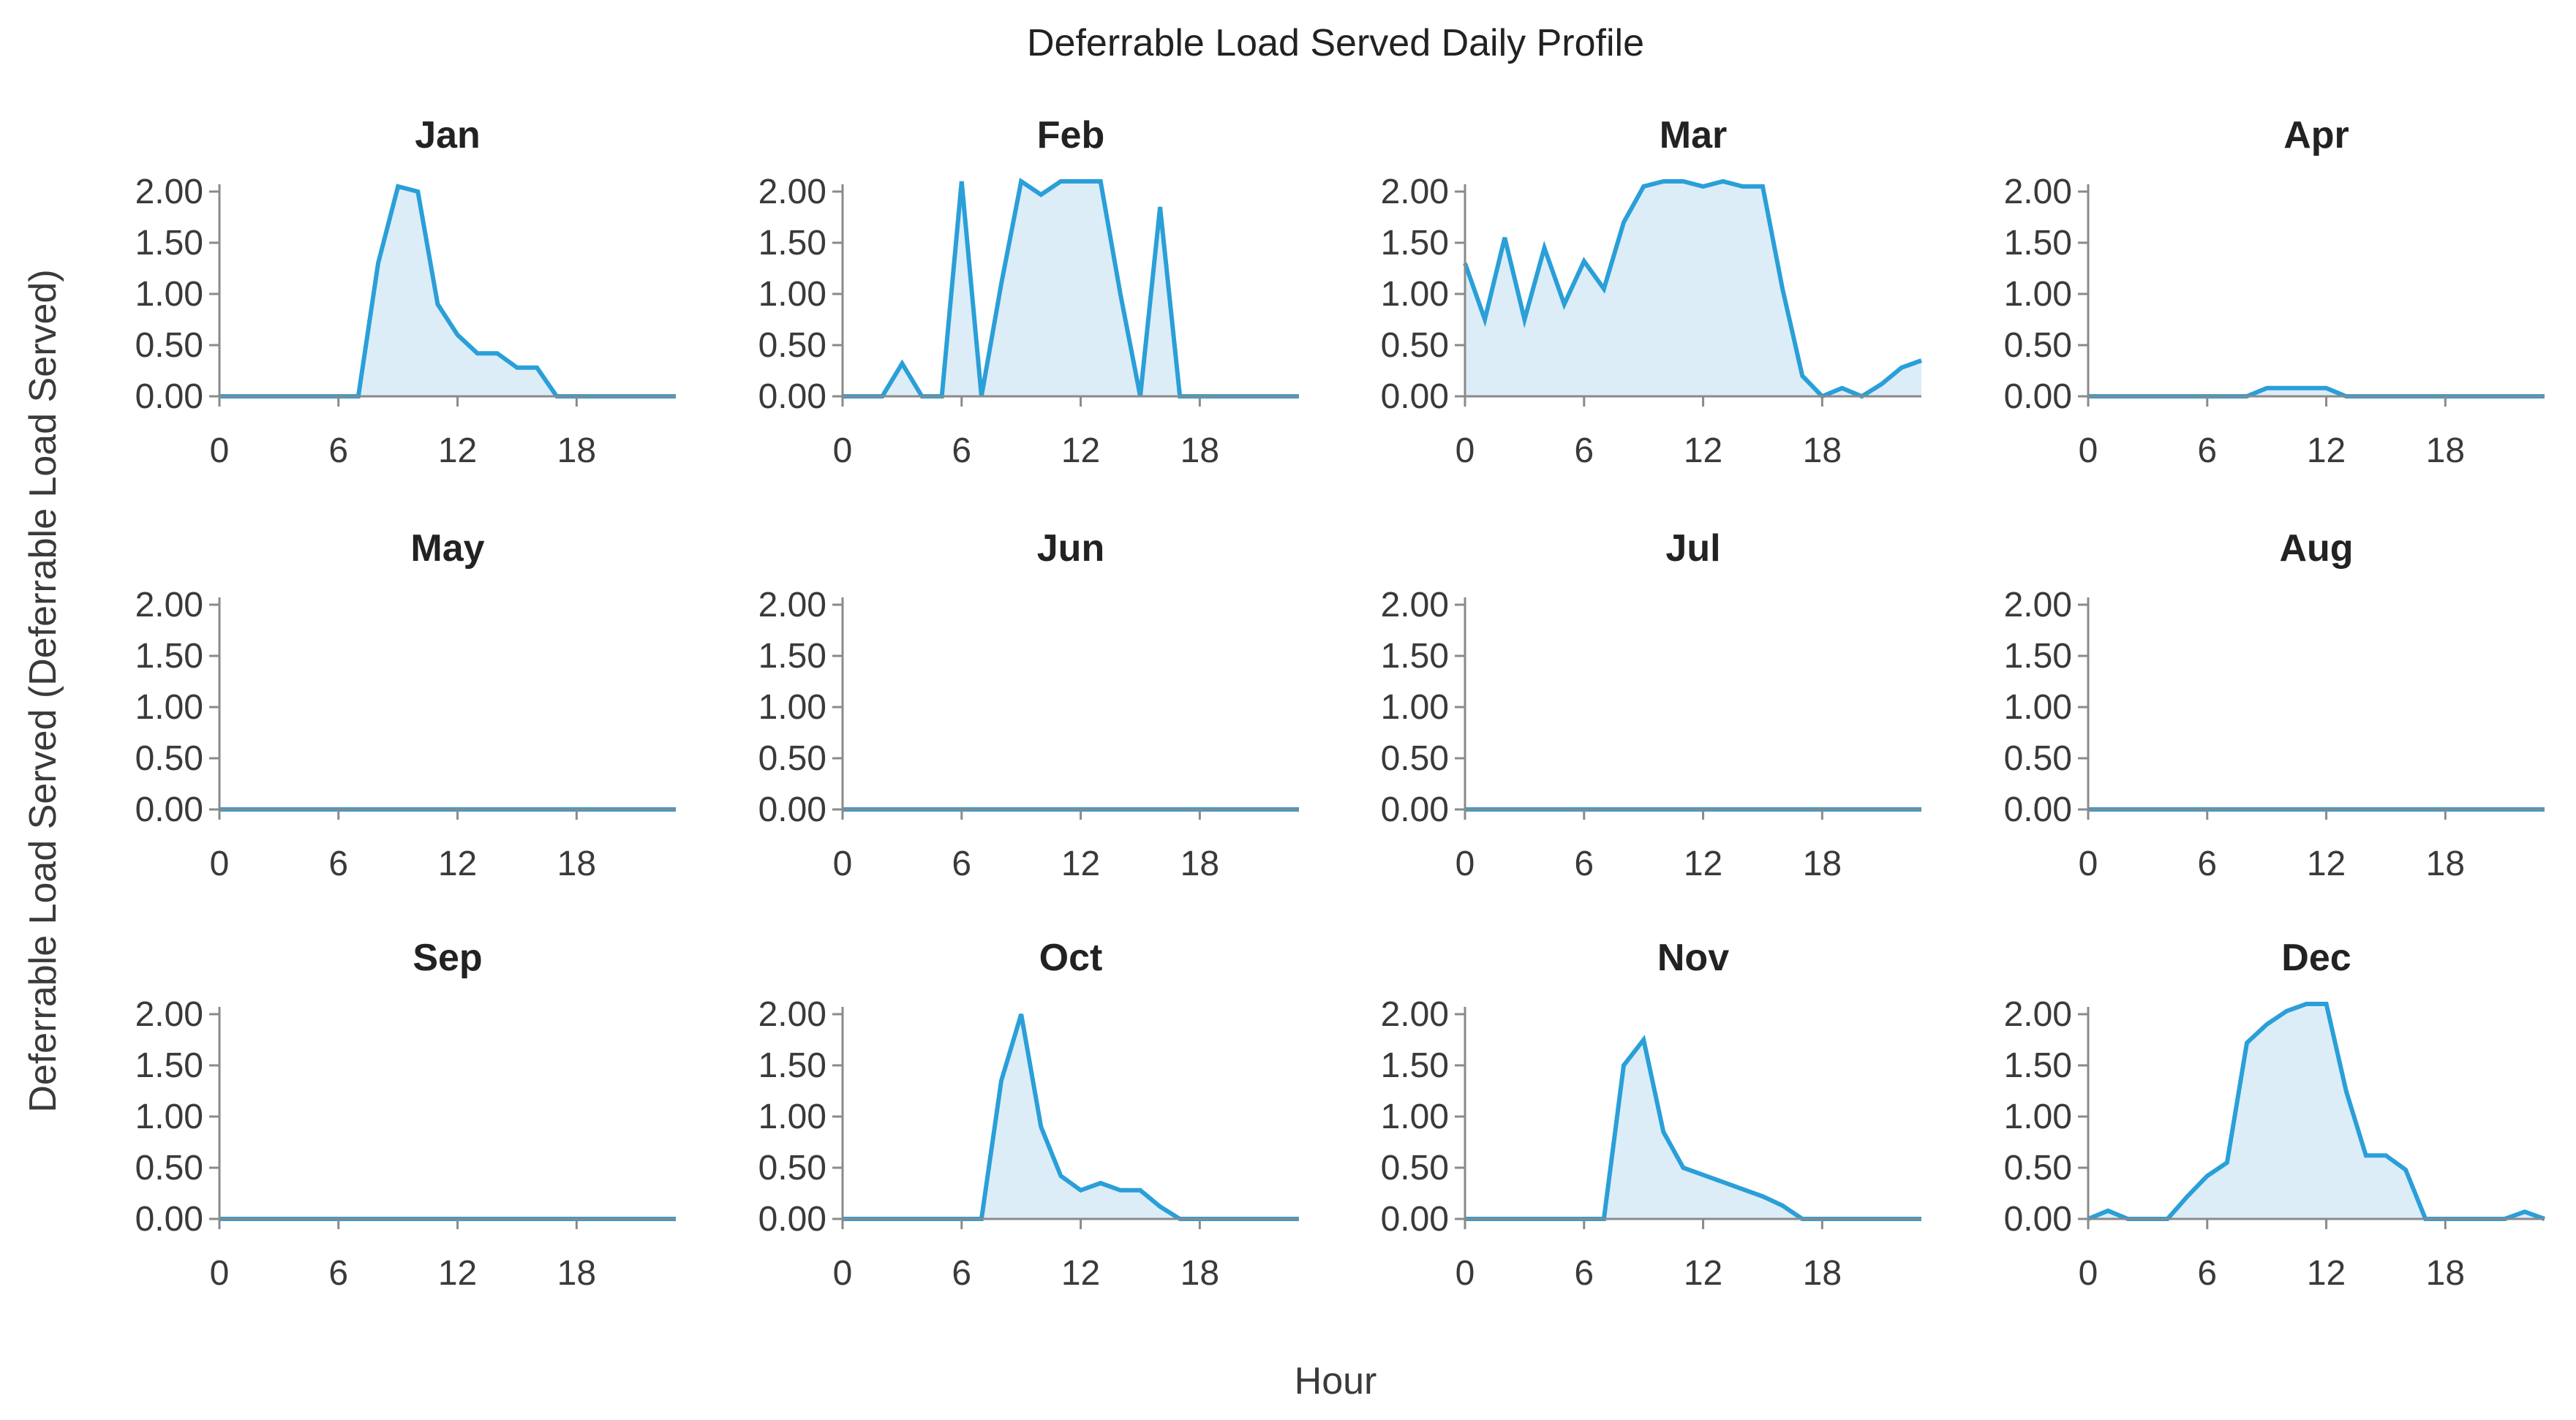 This screenshot has width=2576, height=1420. I want to click on panel-feb: Feb 0.00 0.50 1.00 1.50 2.00 0 6 12 18, so click(1028, 292).